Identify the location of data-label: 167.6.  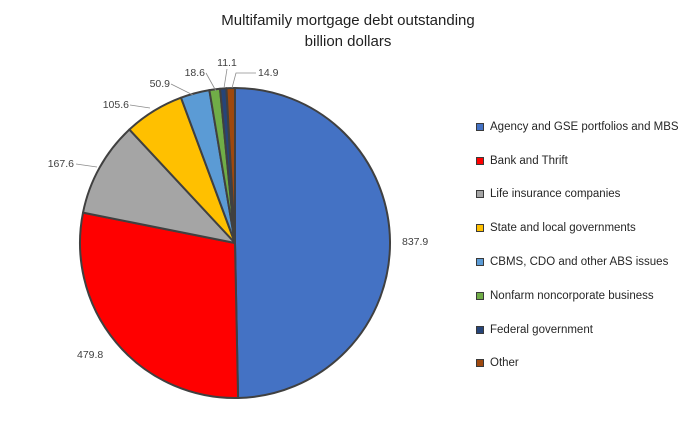
(61, 164).